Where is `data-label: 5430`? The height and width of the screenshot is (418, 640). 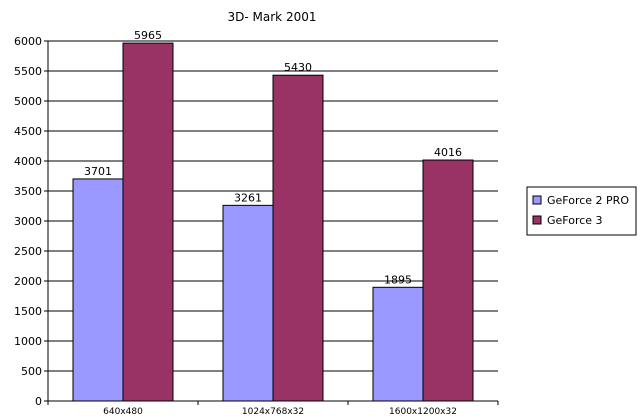 data-label: 5430 is located at coordinates (298, 67).